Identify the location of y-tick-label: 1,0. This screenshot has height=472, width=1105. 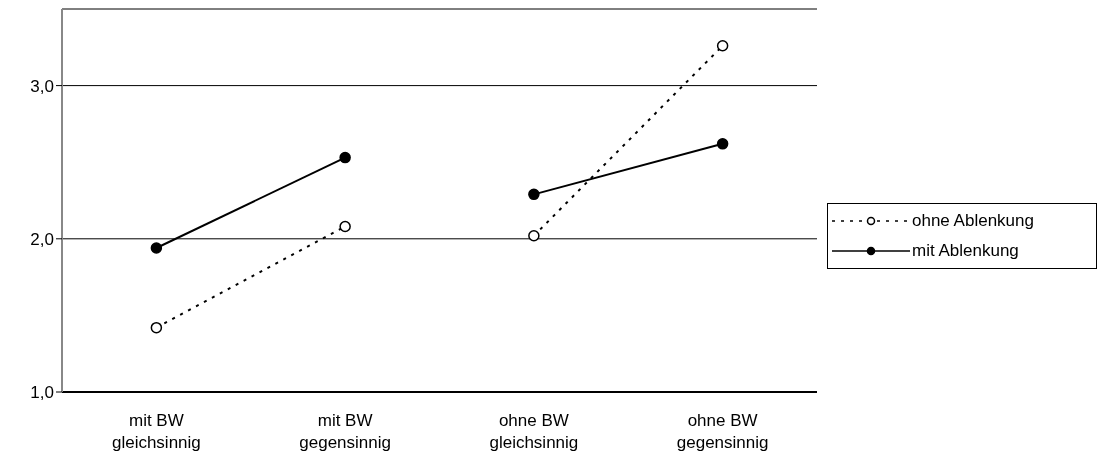
(42, 393).